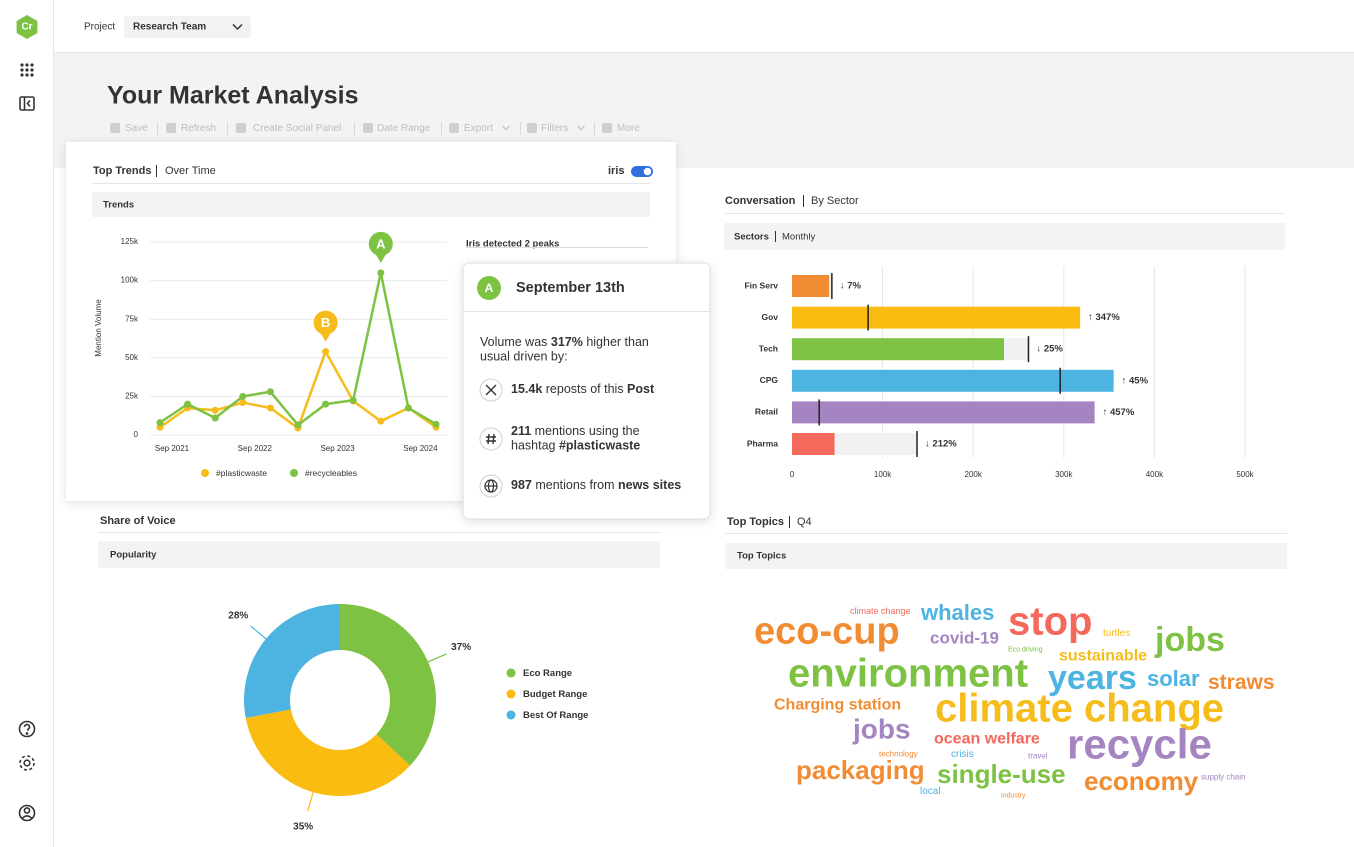 Image resolution: width=1354 pixels, height=847 pixels. Describe the element at coordinates (755, 522) in the screenshot. I see `card-title: Top Topics` at that location.